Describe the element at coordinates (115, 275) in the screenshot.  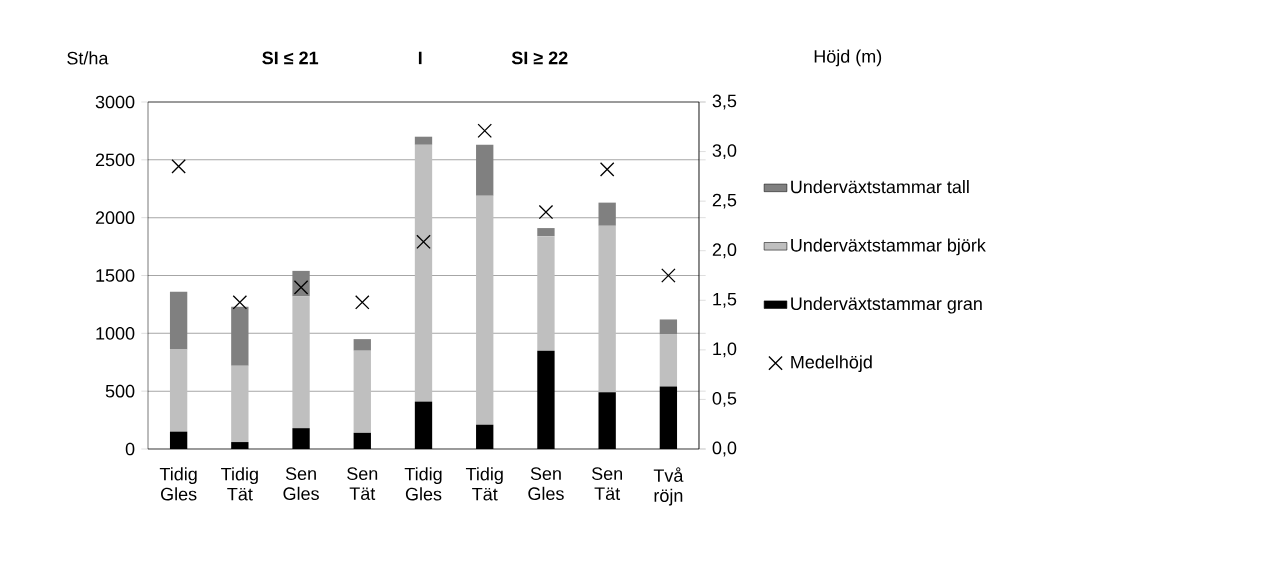
I see `y-tick-label: 1500` at that location.